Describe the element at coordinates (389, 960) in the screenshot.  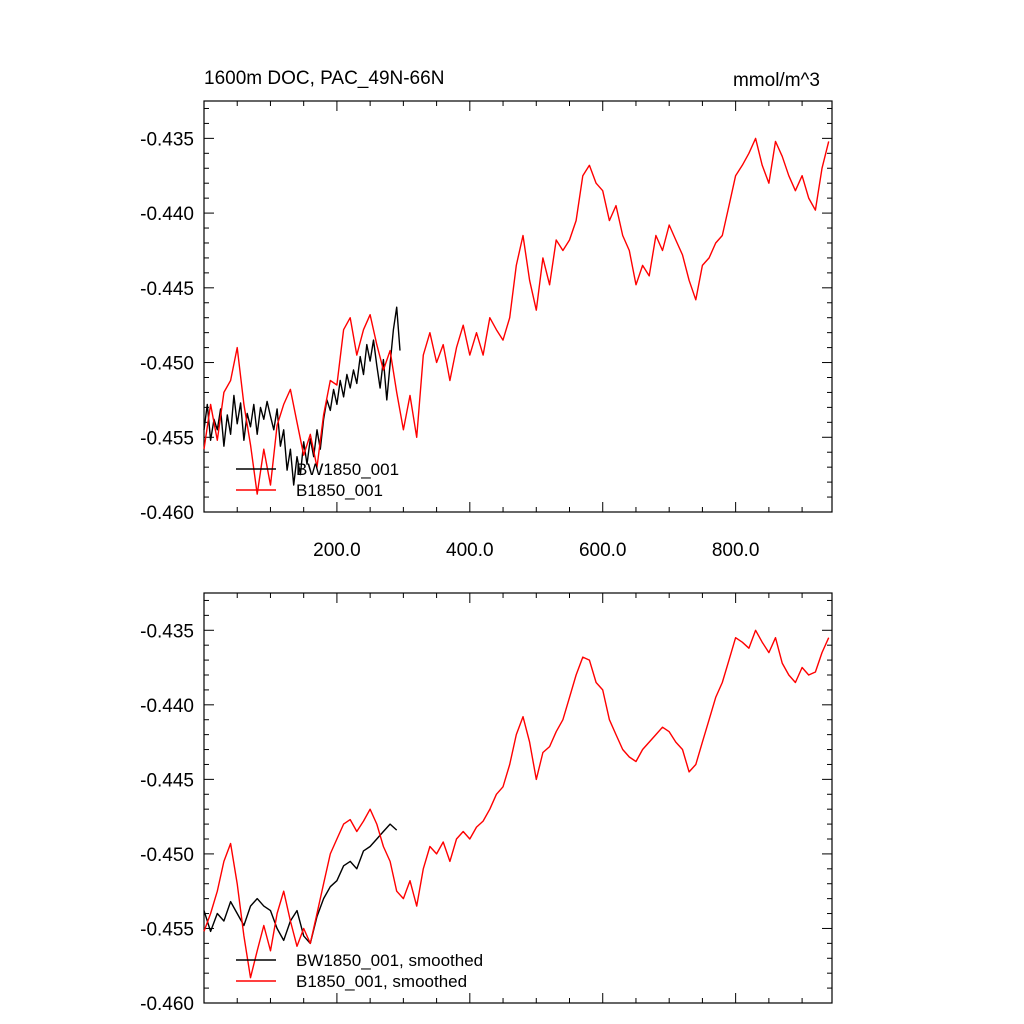
I see `legend-label: BW1850_001, smoothed` at that location.